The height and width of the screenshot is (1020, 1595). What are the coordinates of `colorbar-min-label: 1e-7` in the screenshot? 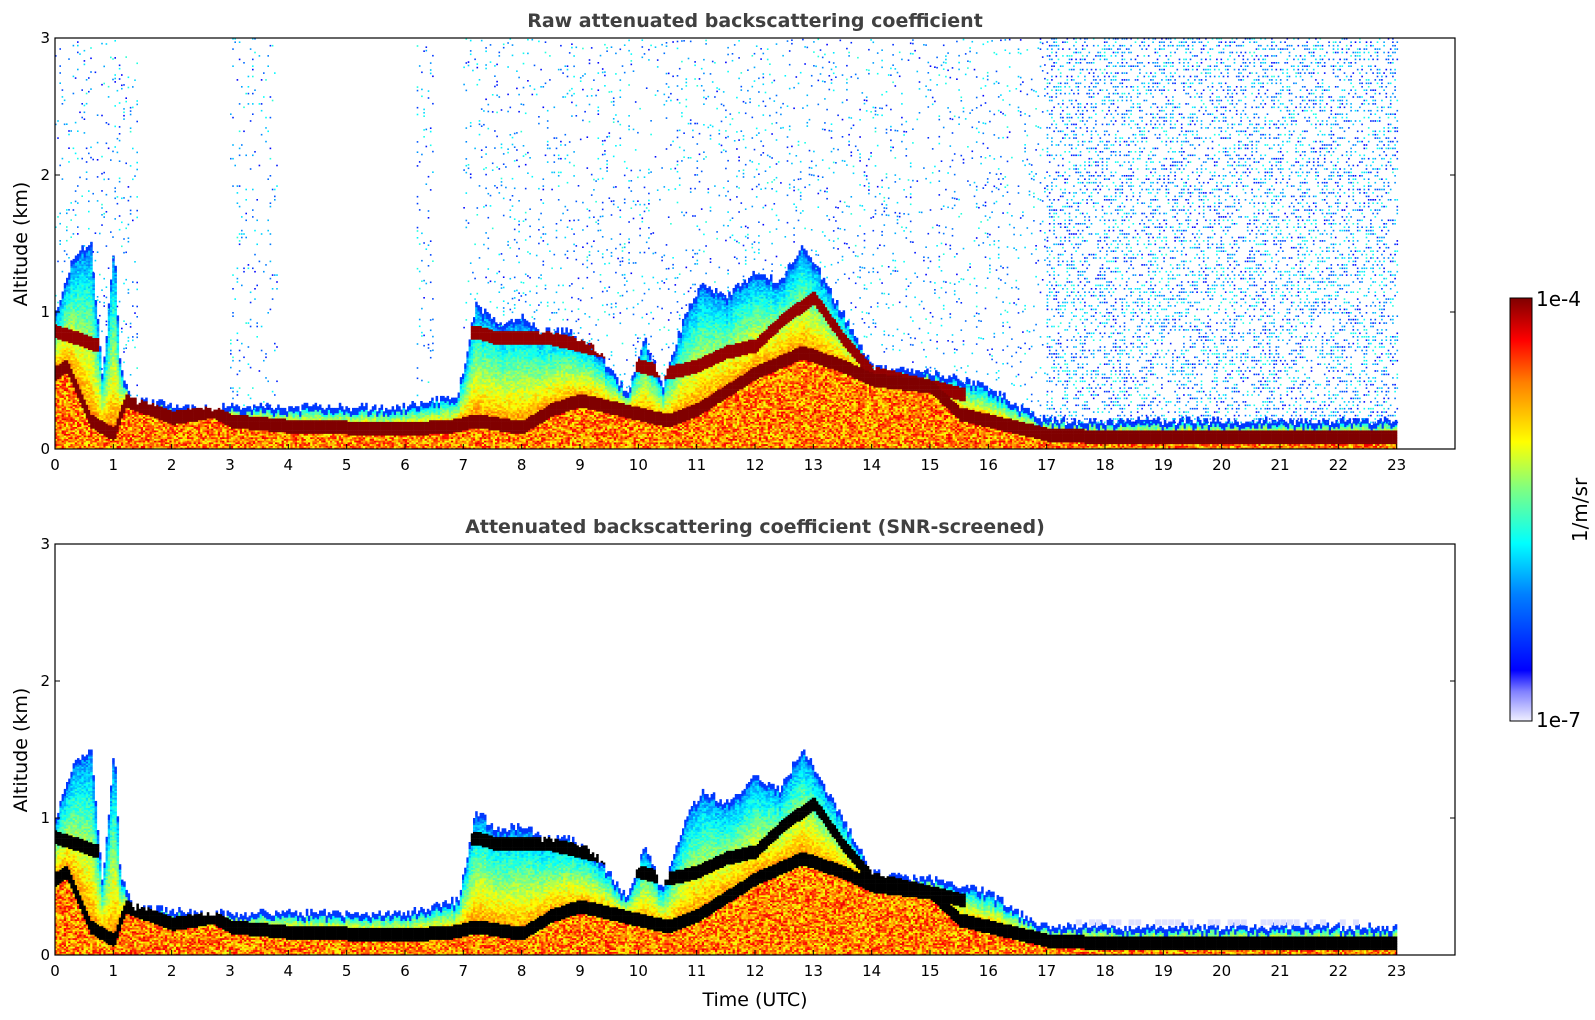 It's located at (1558, 720).